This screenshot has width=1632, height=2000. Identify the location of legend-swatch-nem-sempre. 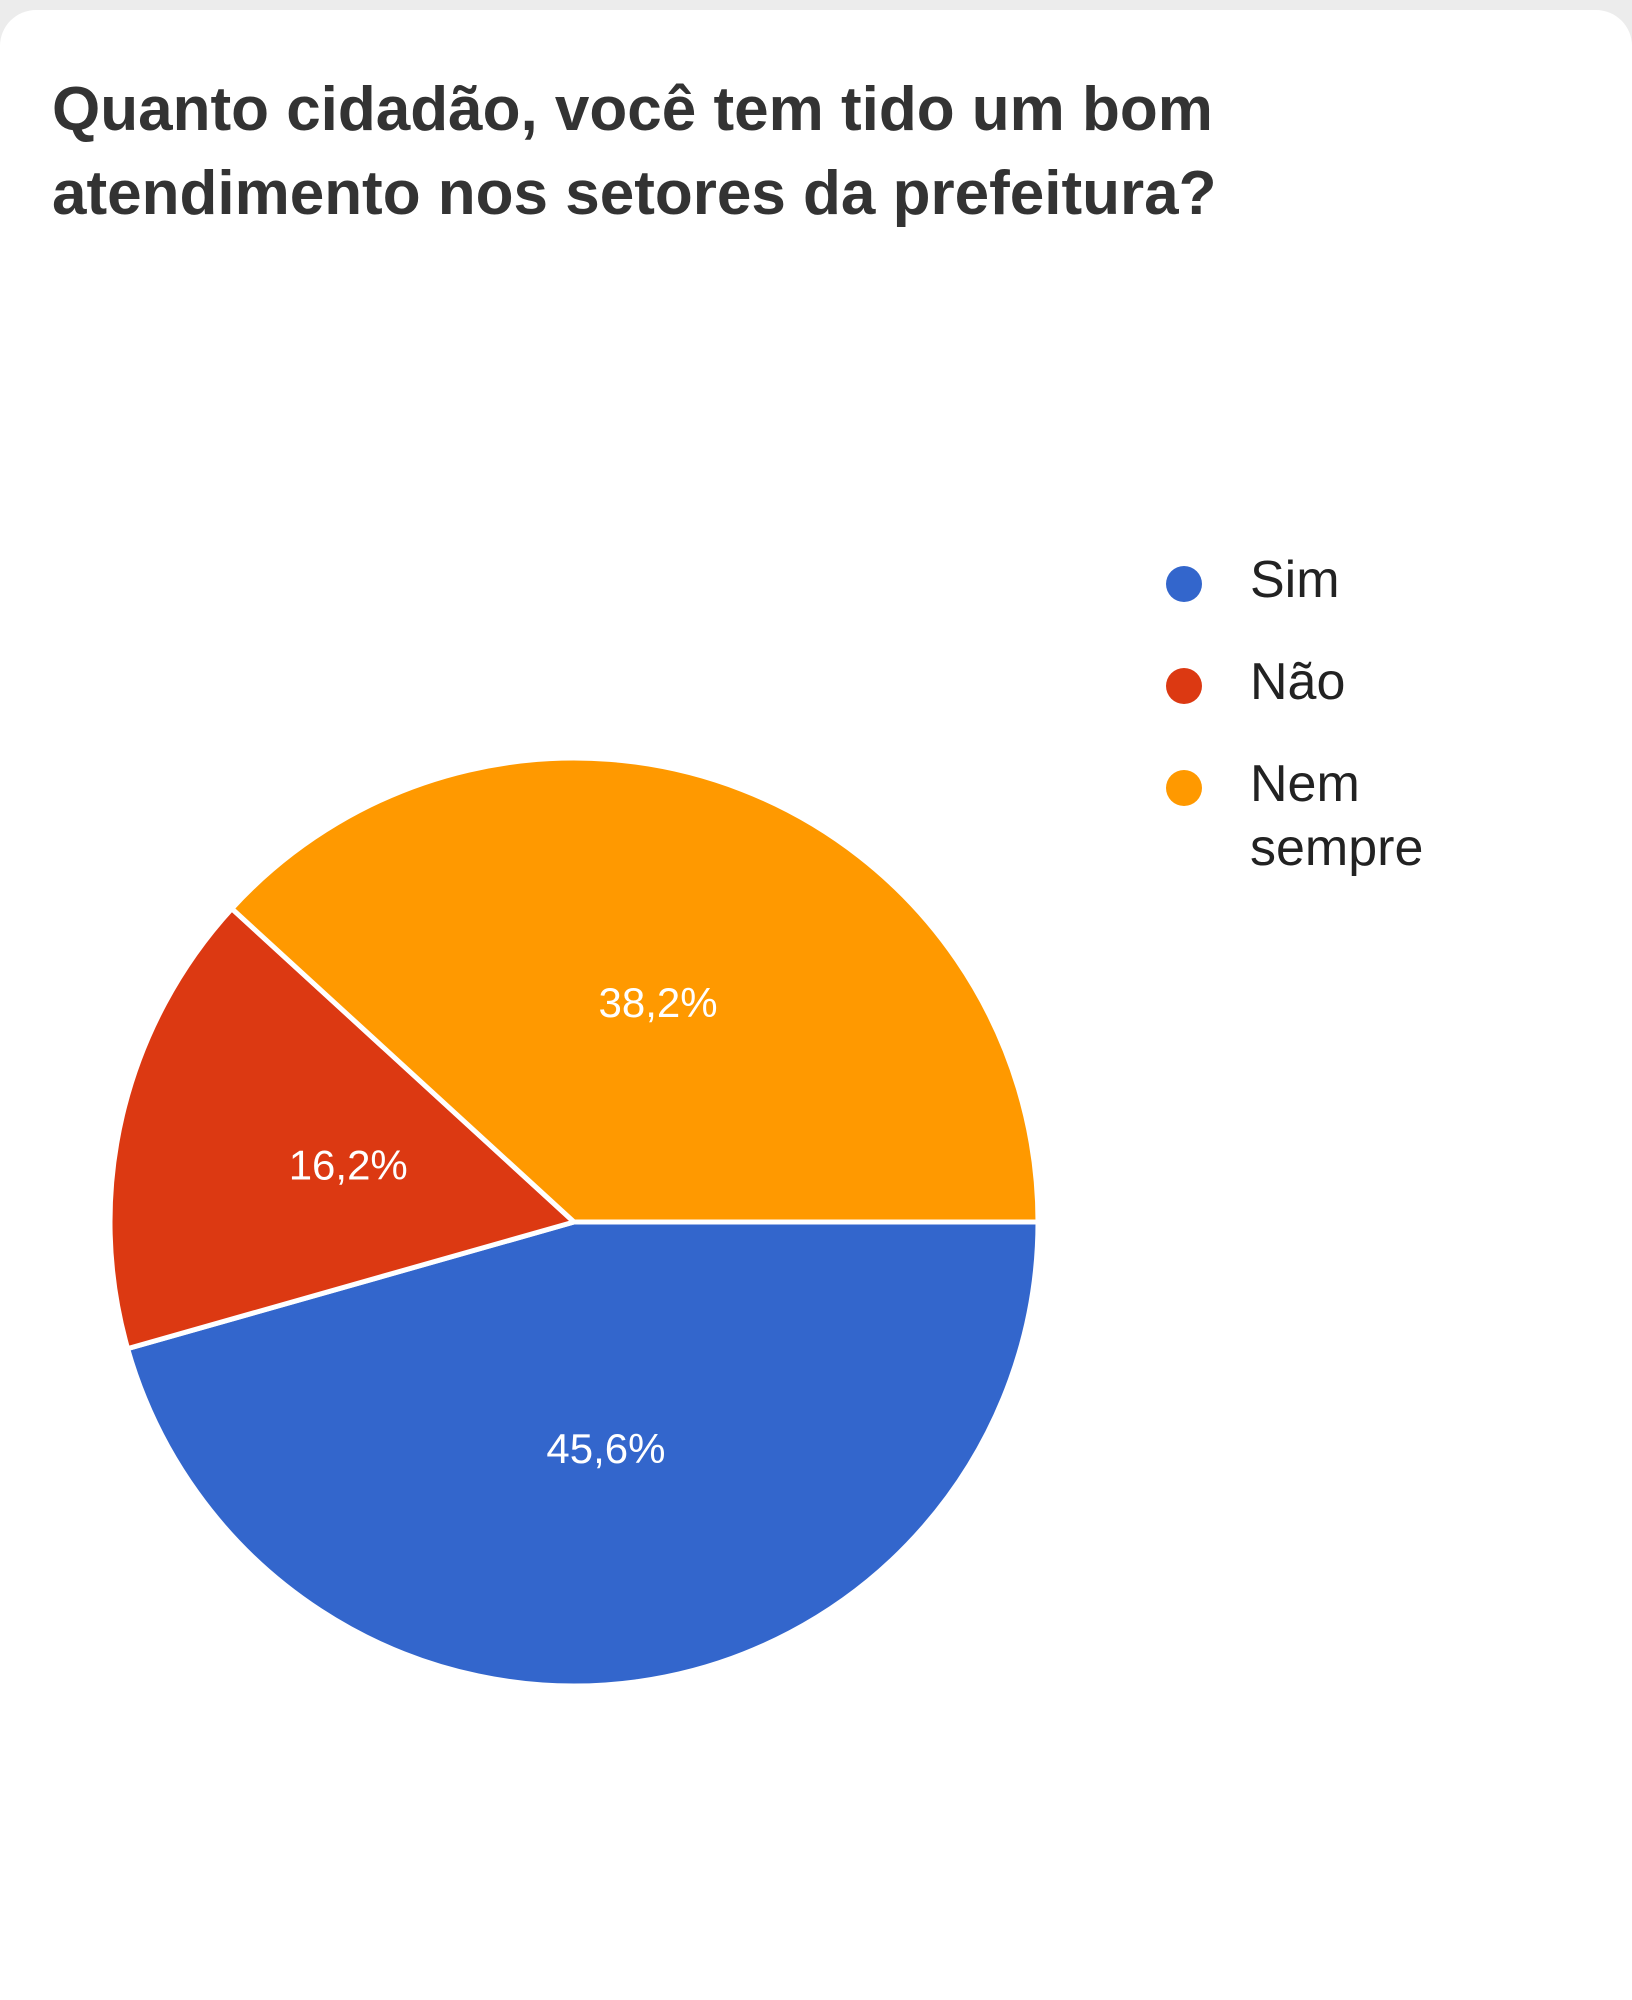
(1184, 788).